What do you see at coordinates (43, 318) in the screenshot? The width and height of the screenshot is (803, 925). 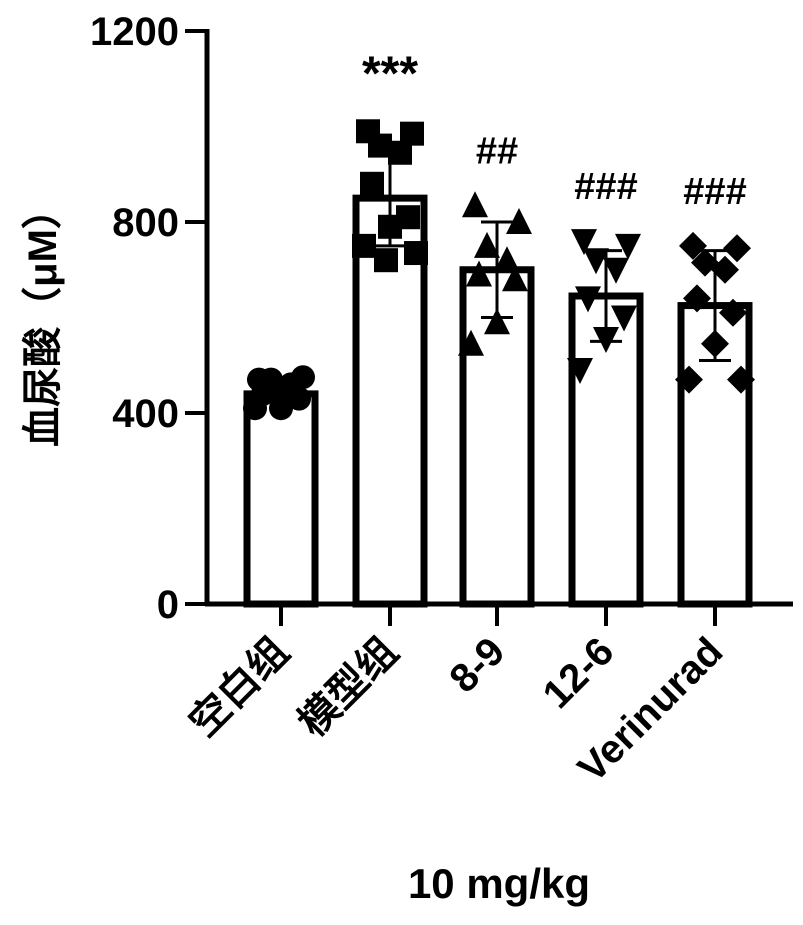 I see `y-axis-label: 血尿酸（μM）` at bounding box center [43, 318].